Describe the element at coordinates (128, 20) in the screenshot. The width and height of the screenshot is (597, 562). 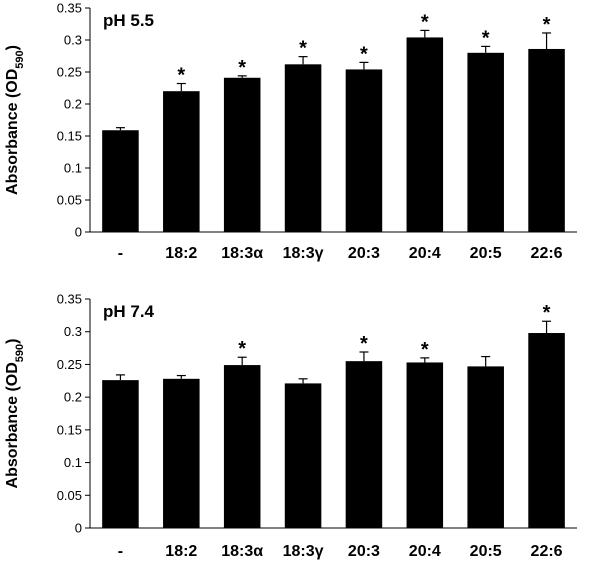
I see `panel-title: pH 5.5` at that location.